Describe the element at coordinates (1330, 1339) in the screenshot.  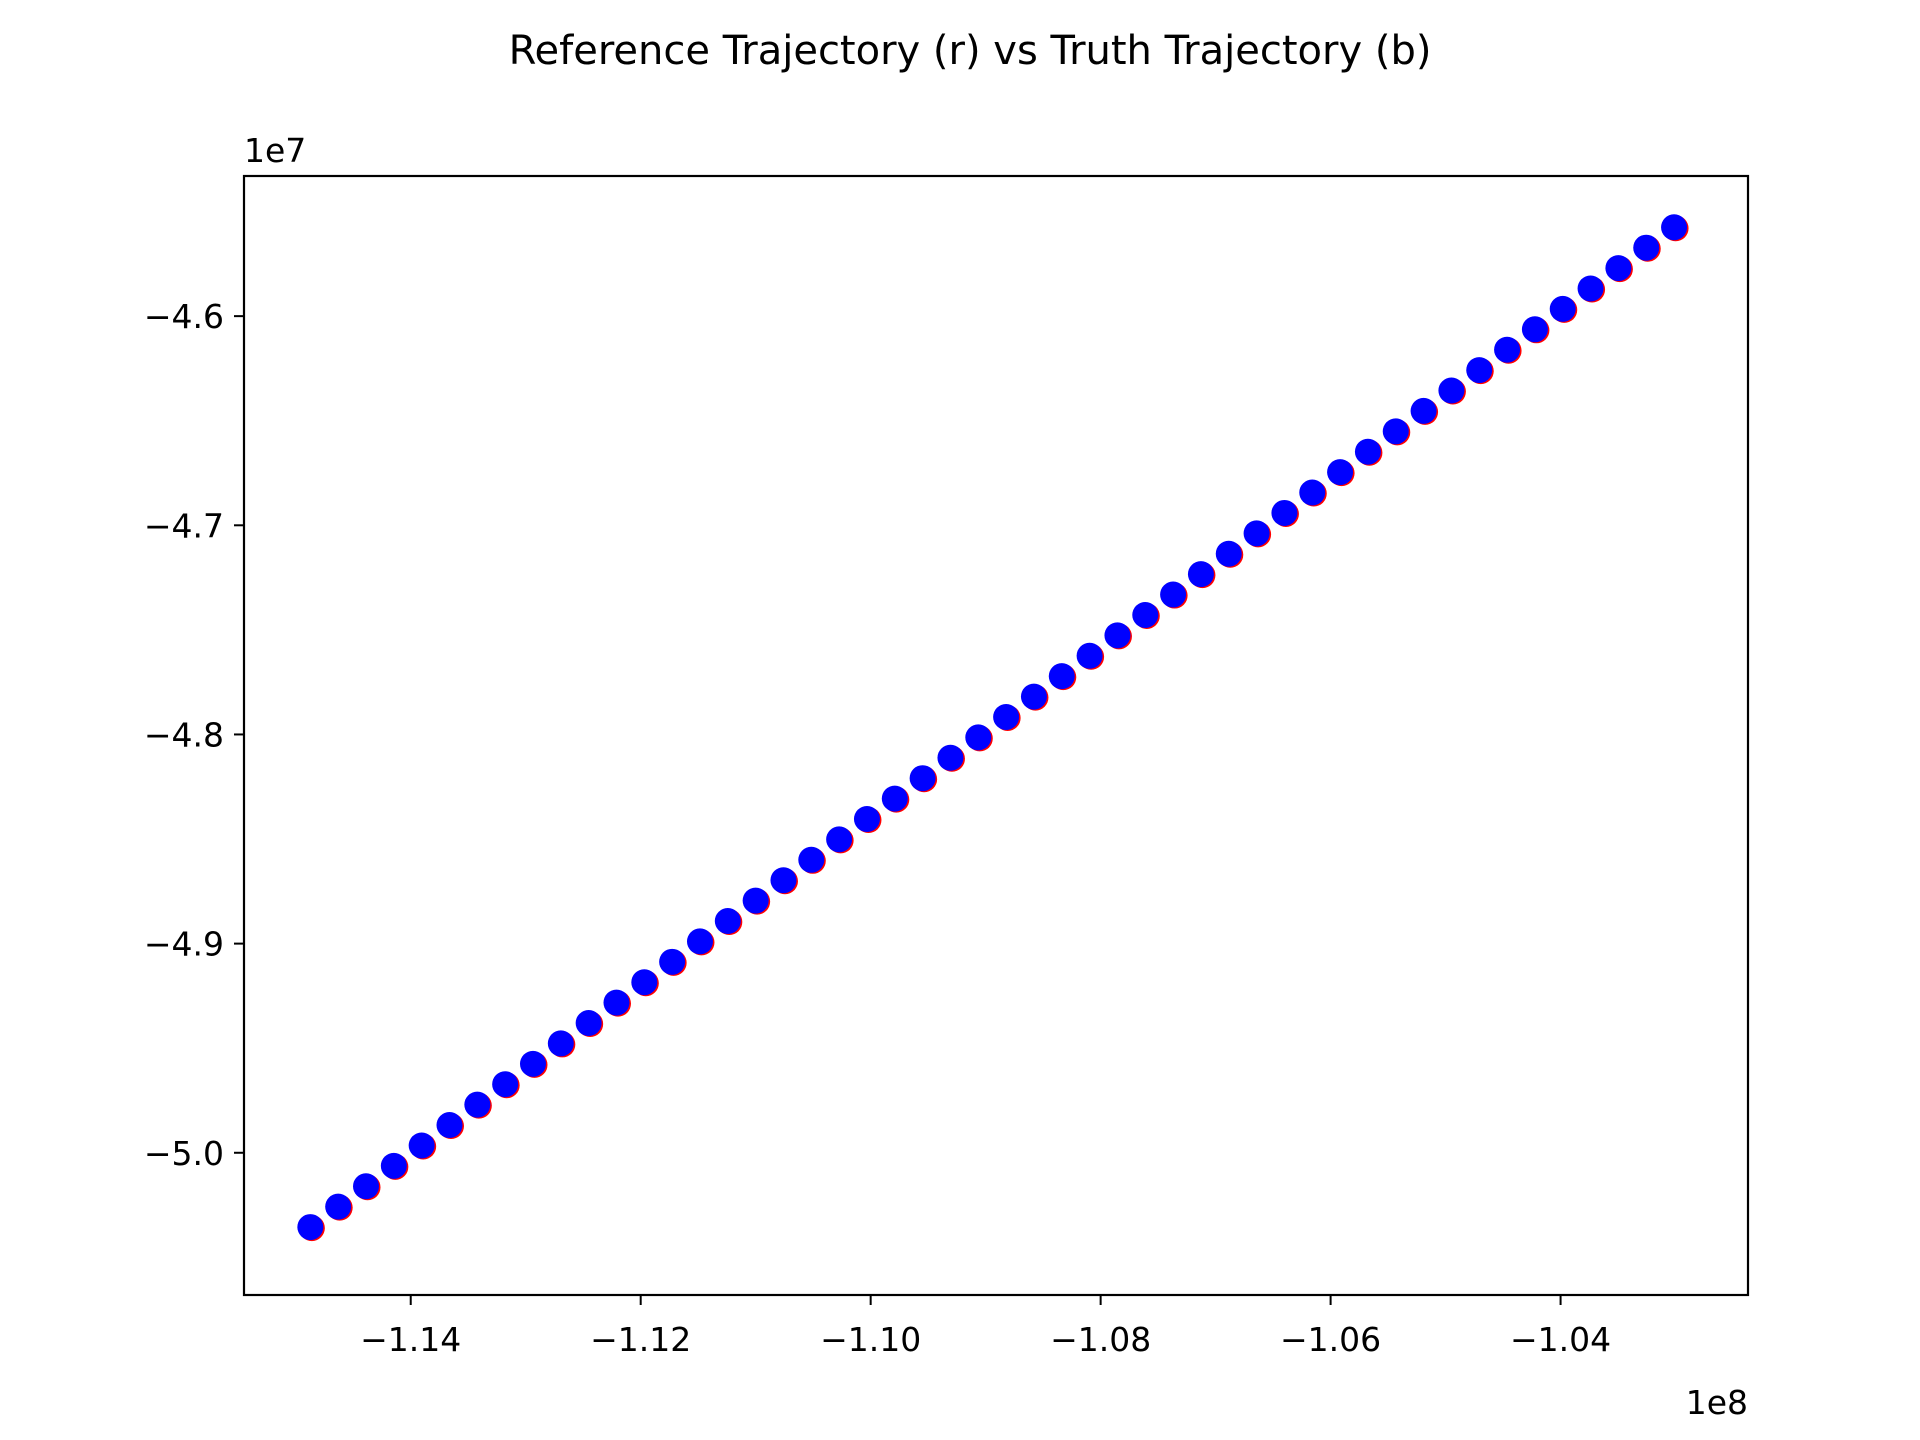
I see `x-tick-label: −1.06` at that location.